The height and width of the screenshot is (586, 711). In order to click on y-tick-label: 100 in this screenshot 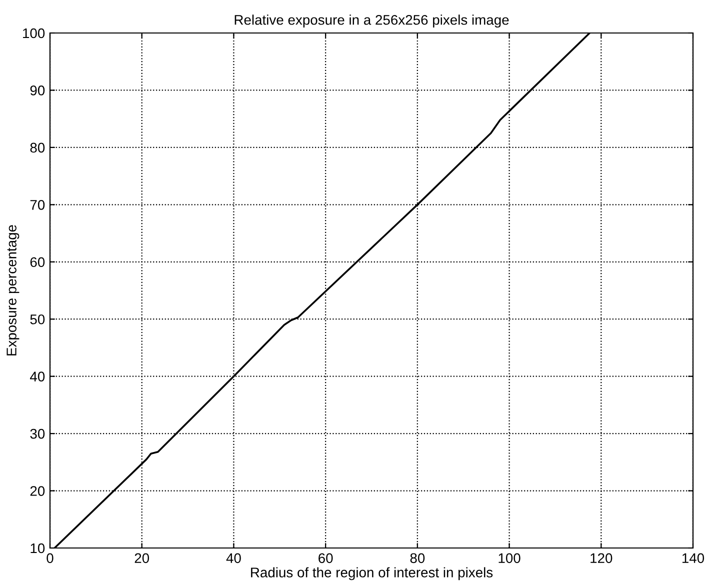, I will do `click(34, 33)`.